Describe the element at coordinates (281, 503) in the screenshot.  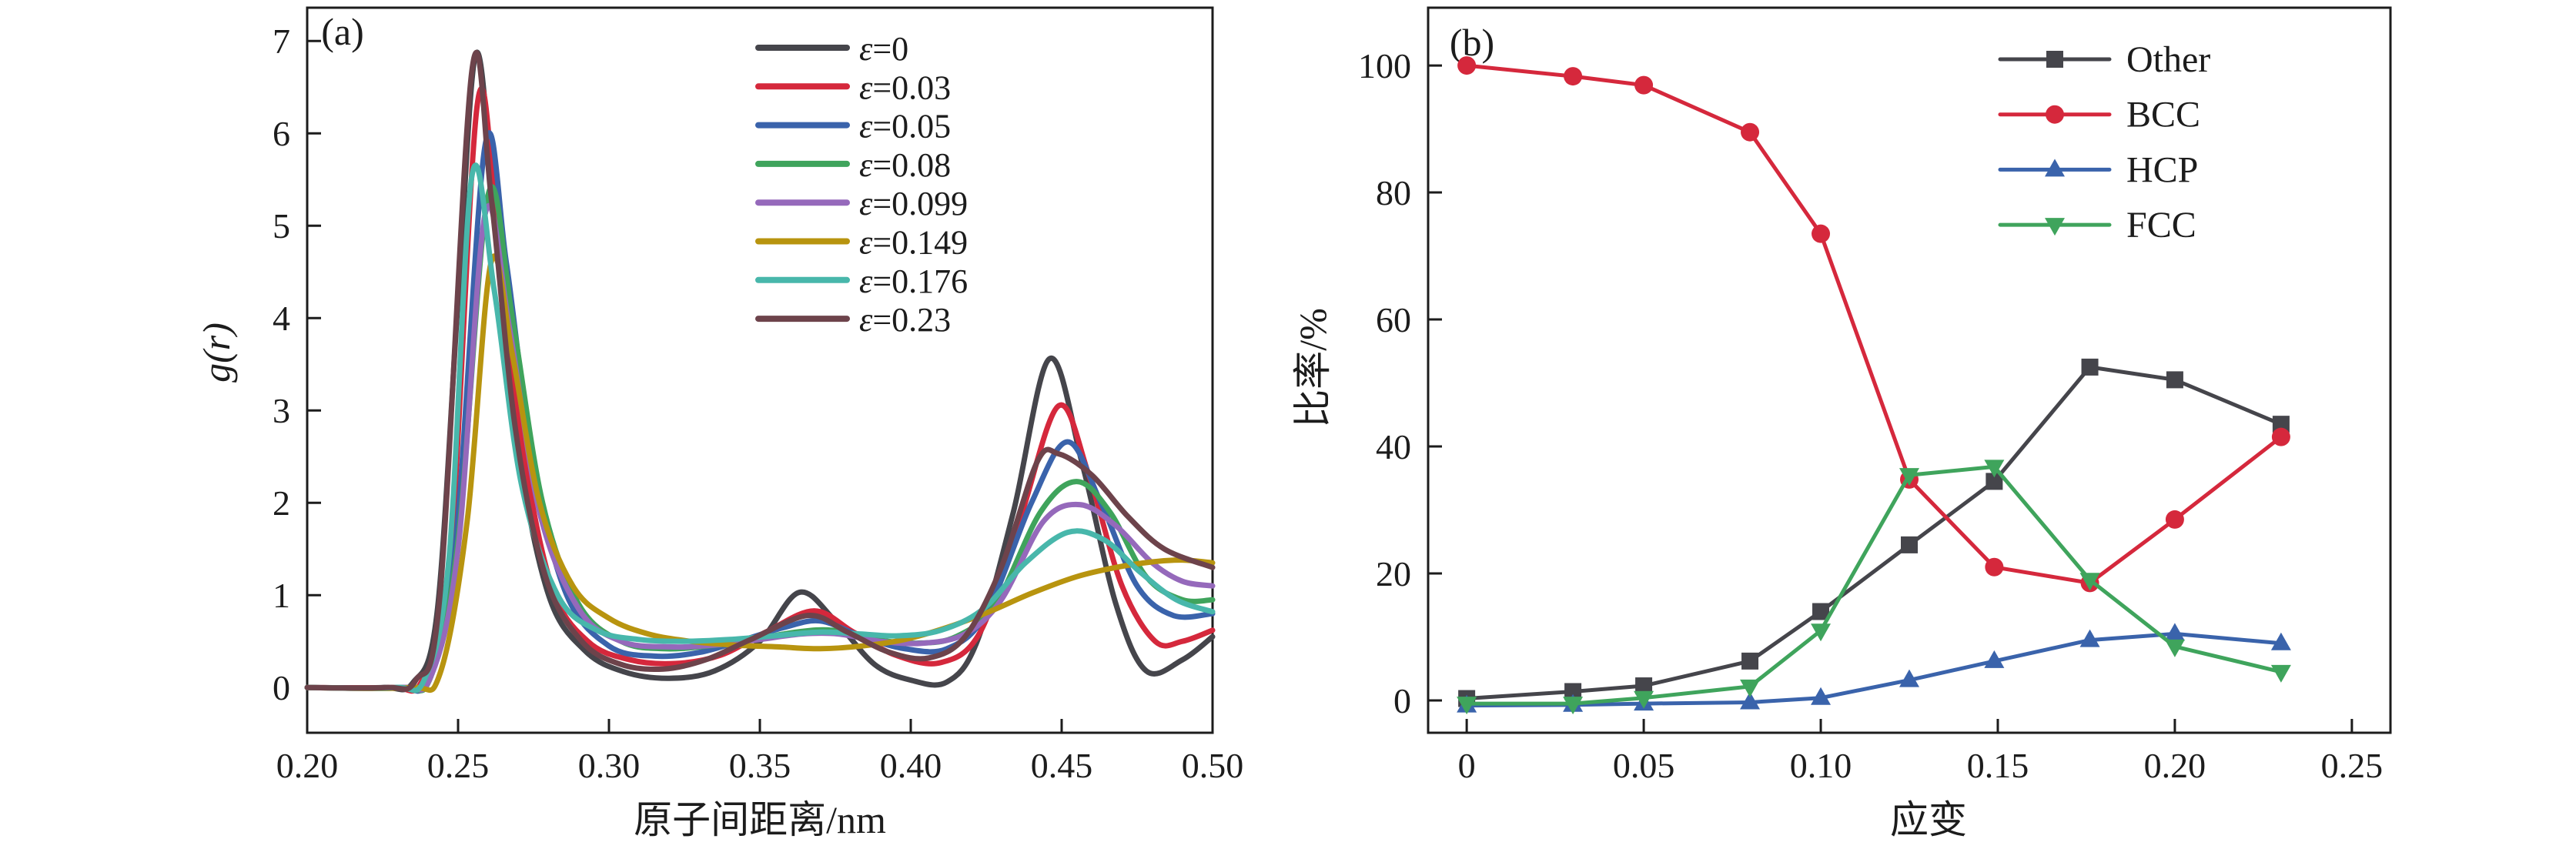
I see `y-tick-label: 2` at that location.